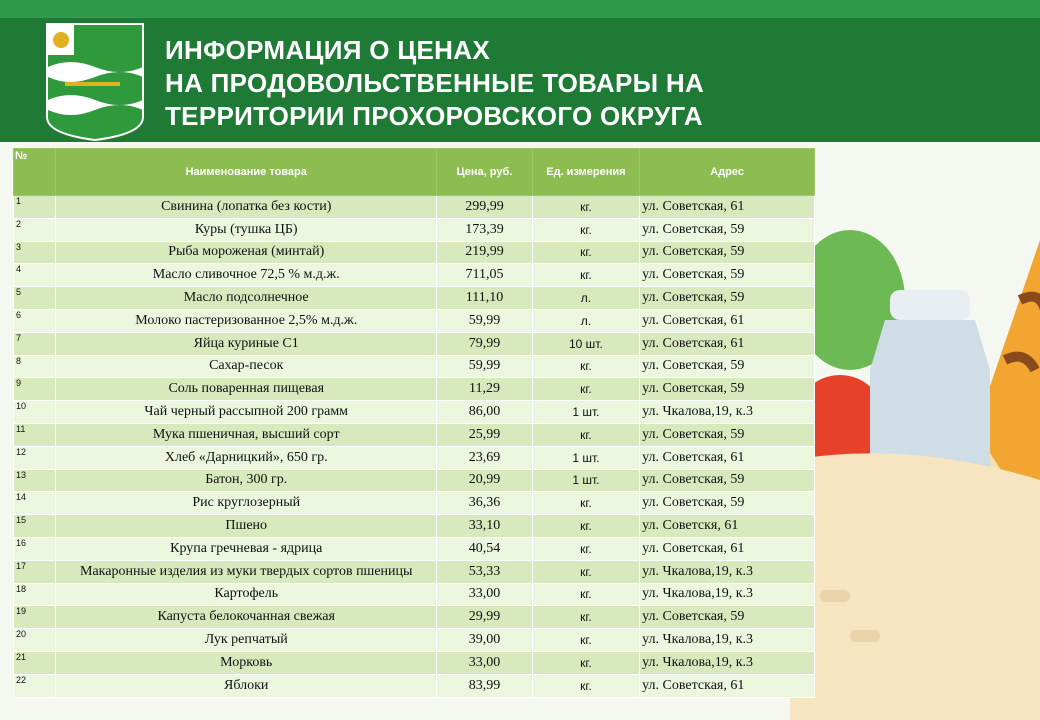 This screenshot has width=1040, height=720. I want to click on price: 219,99, so click(484, 252).